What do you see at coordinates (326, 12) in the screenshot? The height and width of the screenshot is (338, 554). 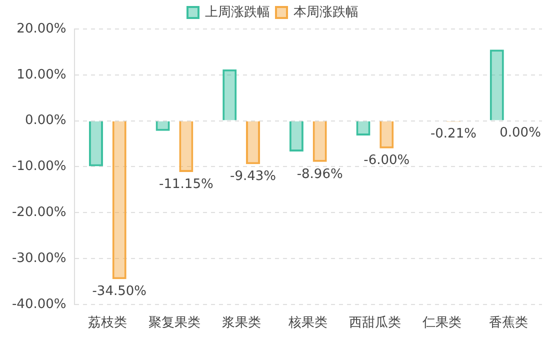 I see `legend-label: 本周涨跌幅` at bounding box center [326, 12].